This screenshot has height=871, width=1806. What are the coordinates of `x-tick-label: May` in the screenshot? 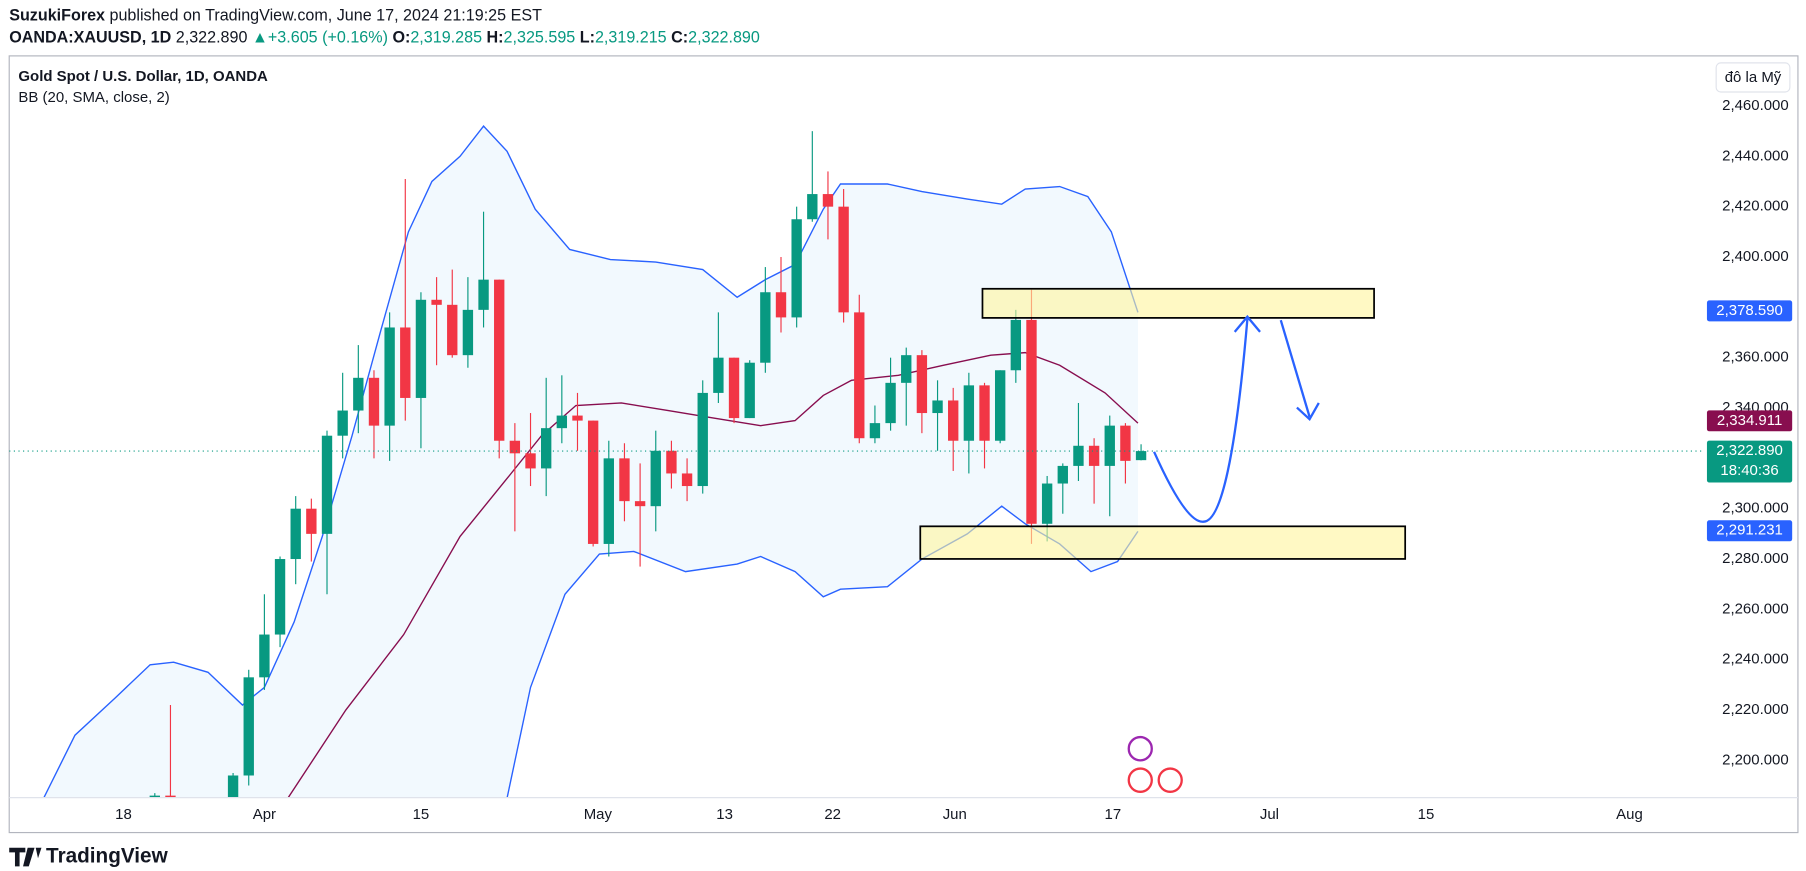 It's located at (598, 814).